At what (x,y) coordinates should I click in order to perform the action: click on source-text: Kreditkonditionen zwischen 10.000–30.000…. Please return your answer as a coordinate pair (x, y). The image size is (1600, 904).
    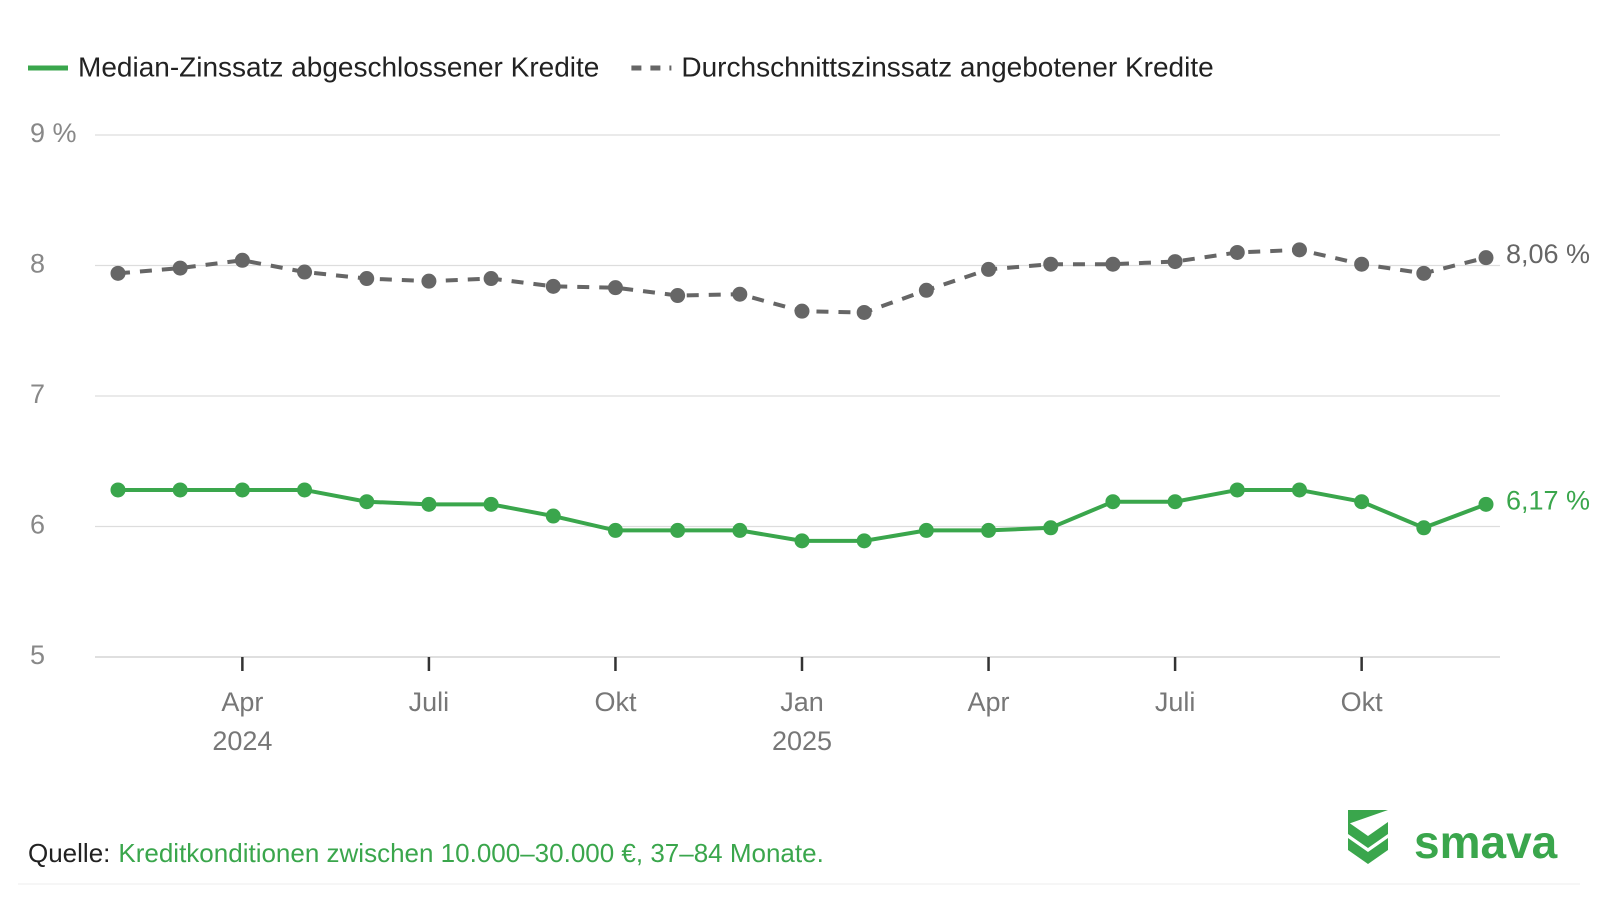
    Looking at the image, I should click on (470, 853).